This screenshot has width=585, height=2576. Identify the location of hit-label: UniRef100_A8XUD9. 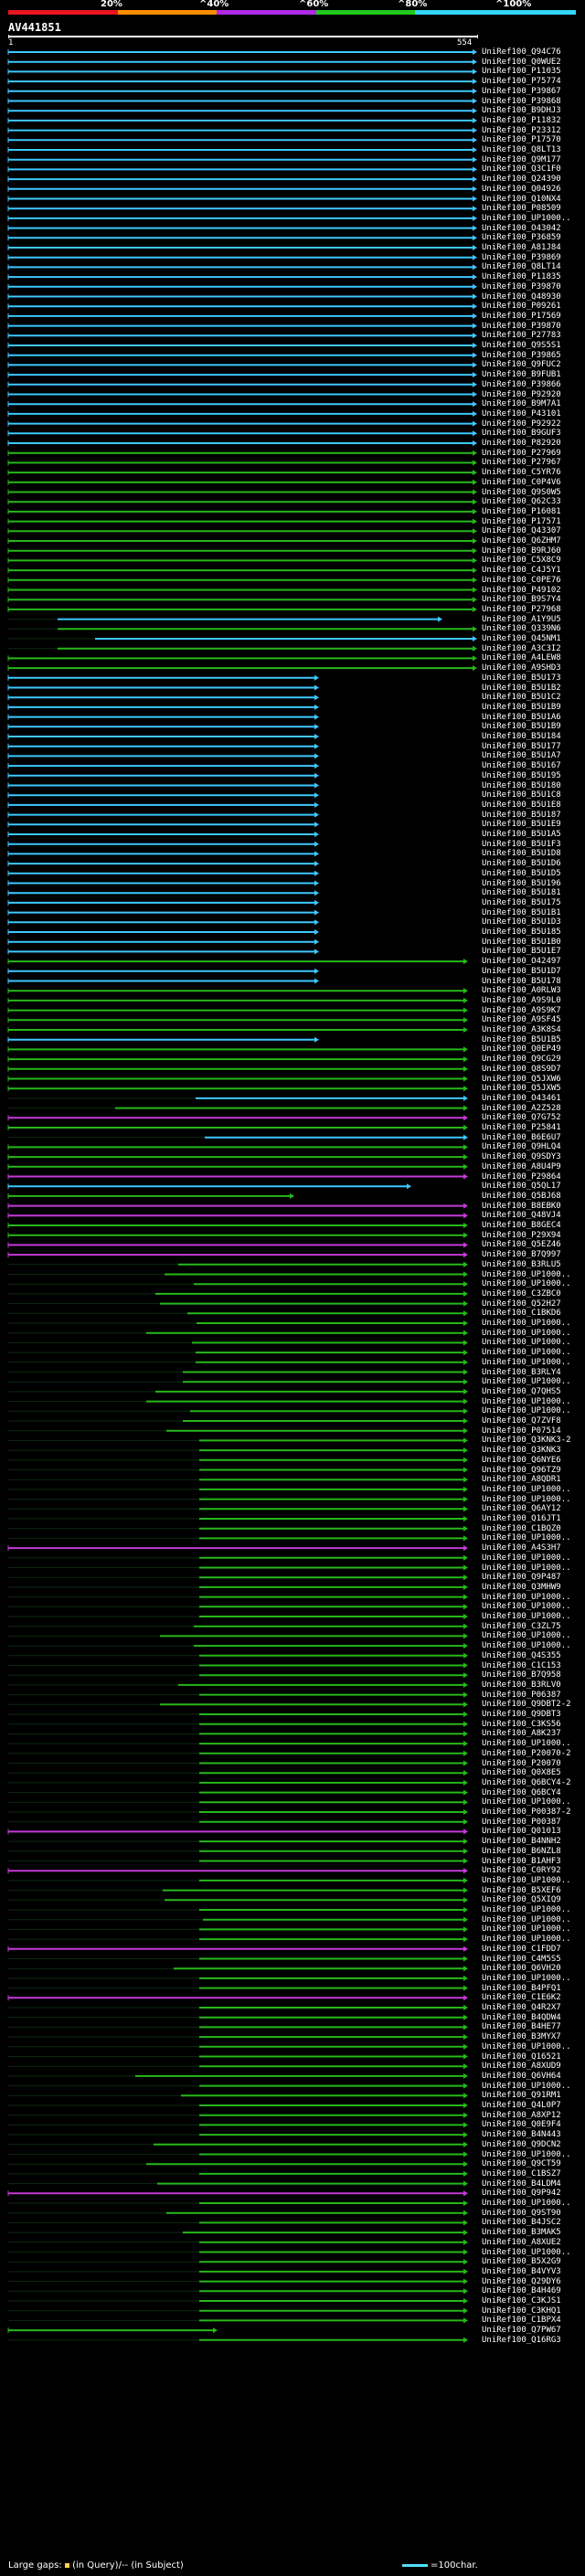
(521, 2067).